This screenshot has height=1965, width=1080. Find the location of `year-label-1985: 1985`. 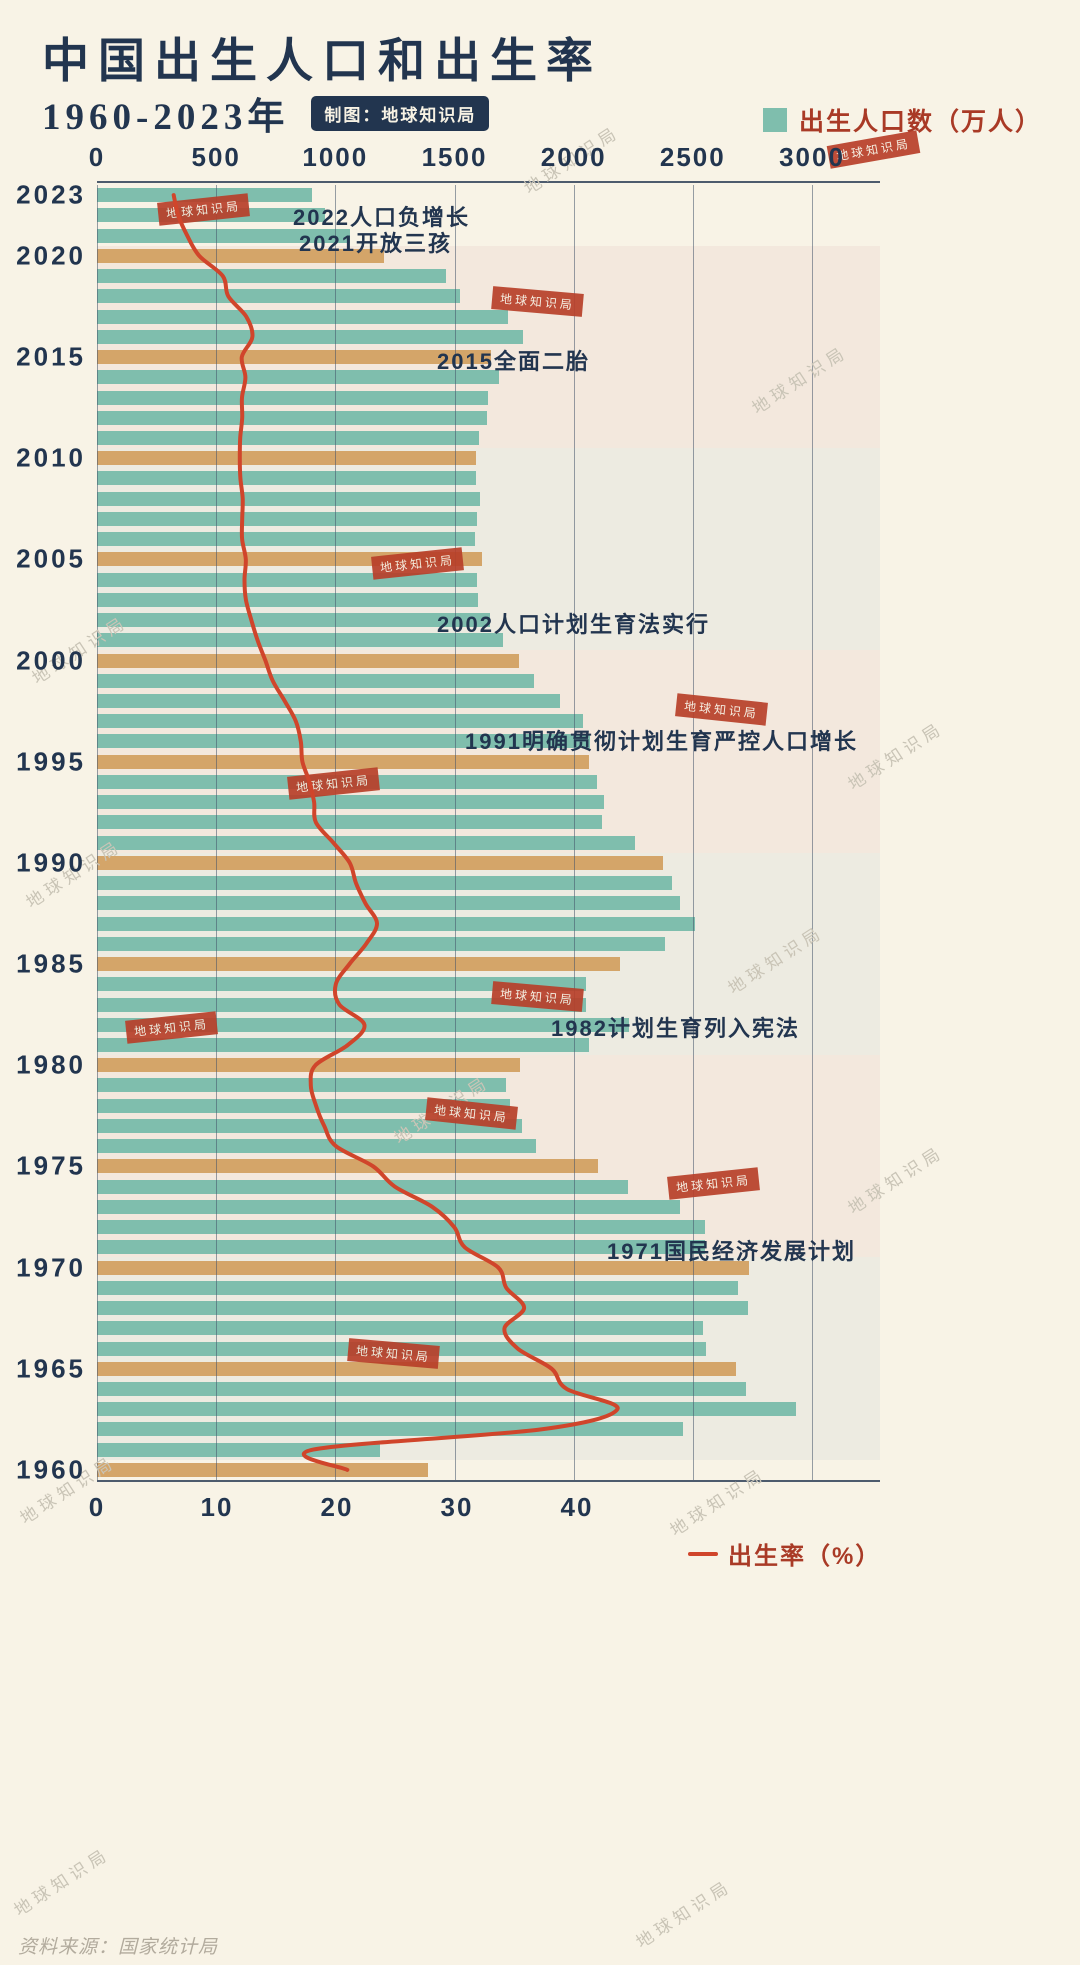

year-label-1985: 1985 is located at coordinates (51, 963).